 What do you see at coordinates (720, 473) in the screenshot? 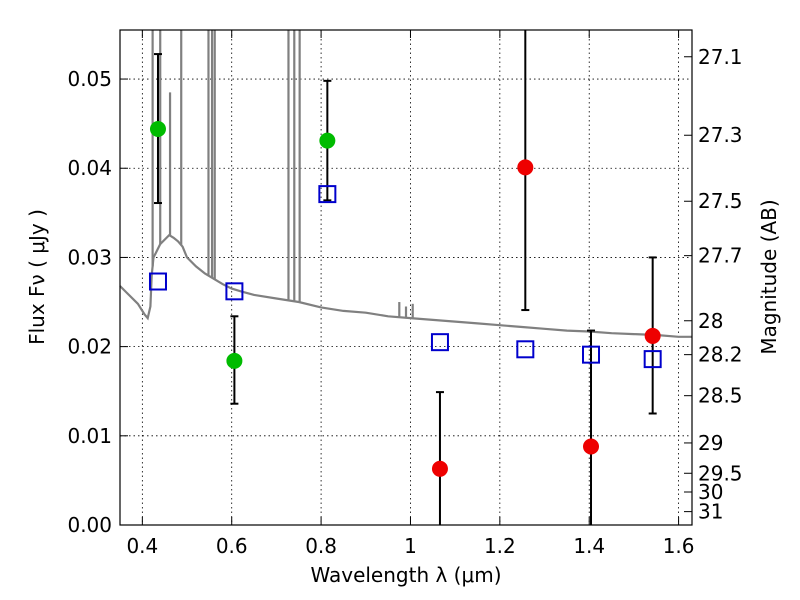
I see `right-tick-label: 29.5` at bounding box center [720, 473].